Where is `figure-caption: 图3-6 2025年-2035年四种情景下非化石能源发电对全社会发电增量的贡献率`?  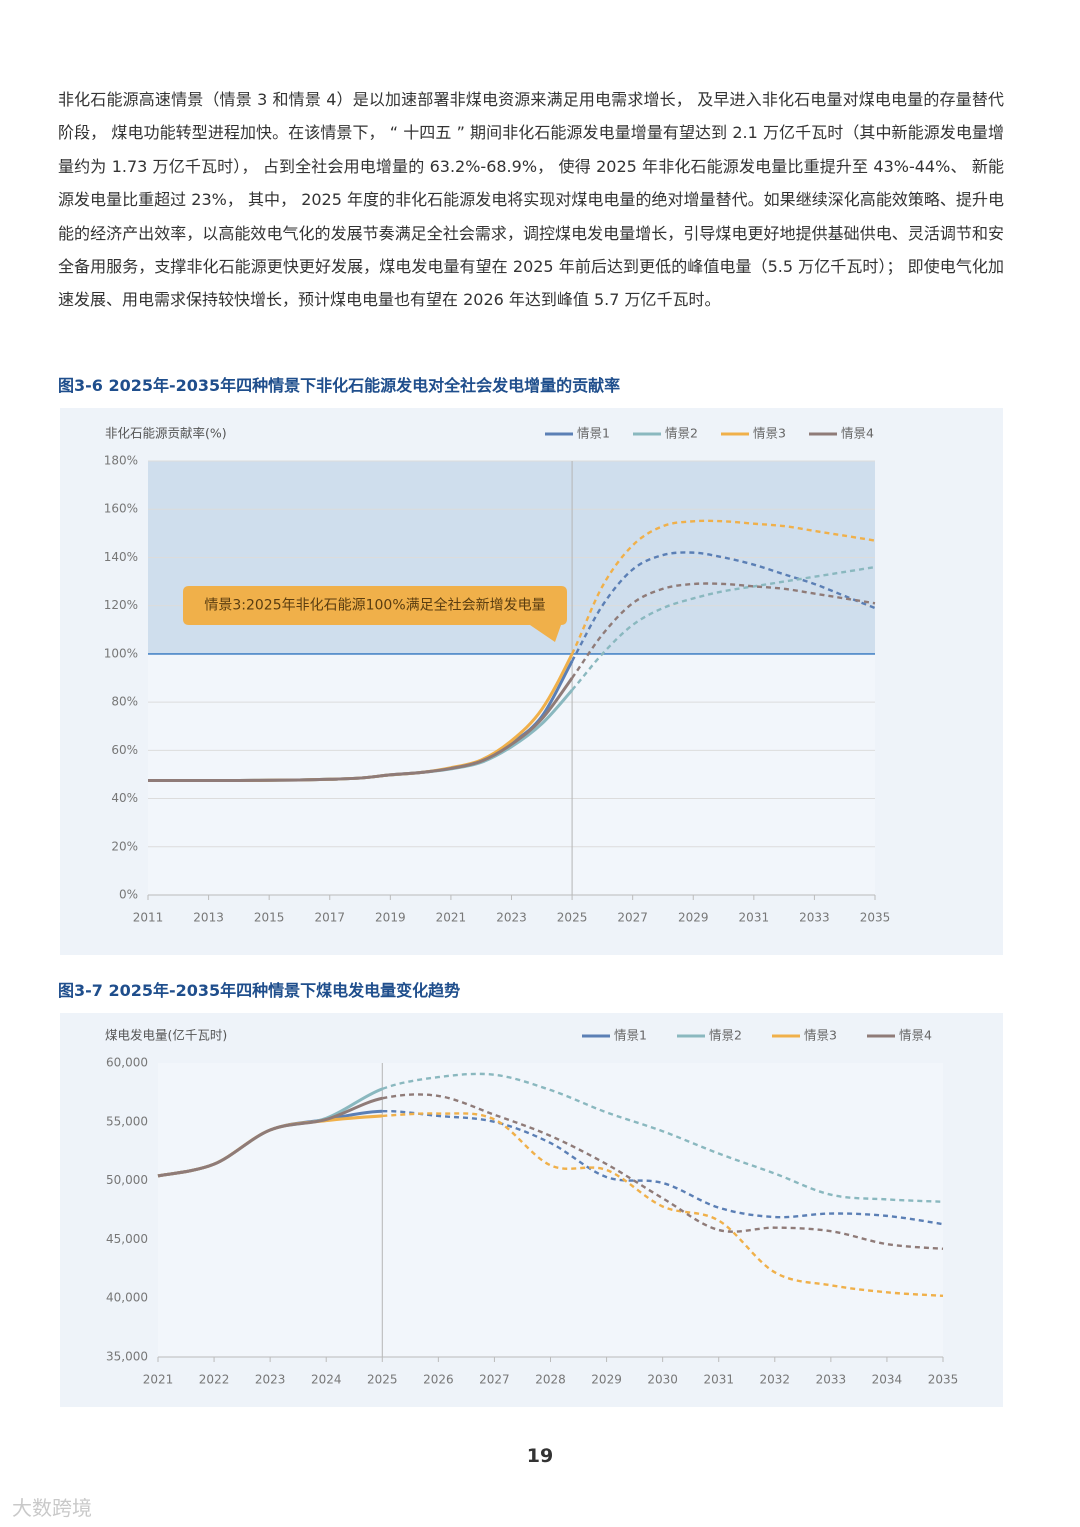
figure-caption: 图3-6 2025年-2035年四种情景下非化石能源发电对全社会发电增量的贡献率 is located at coordinates (339, 385).